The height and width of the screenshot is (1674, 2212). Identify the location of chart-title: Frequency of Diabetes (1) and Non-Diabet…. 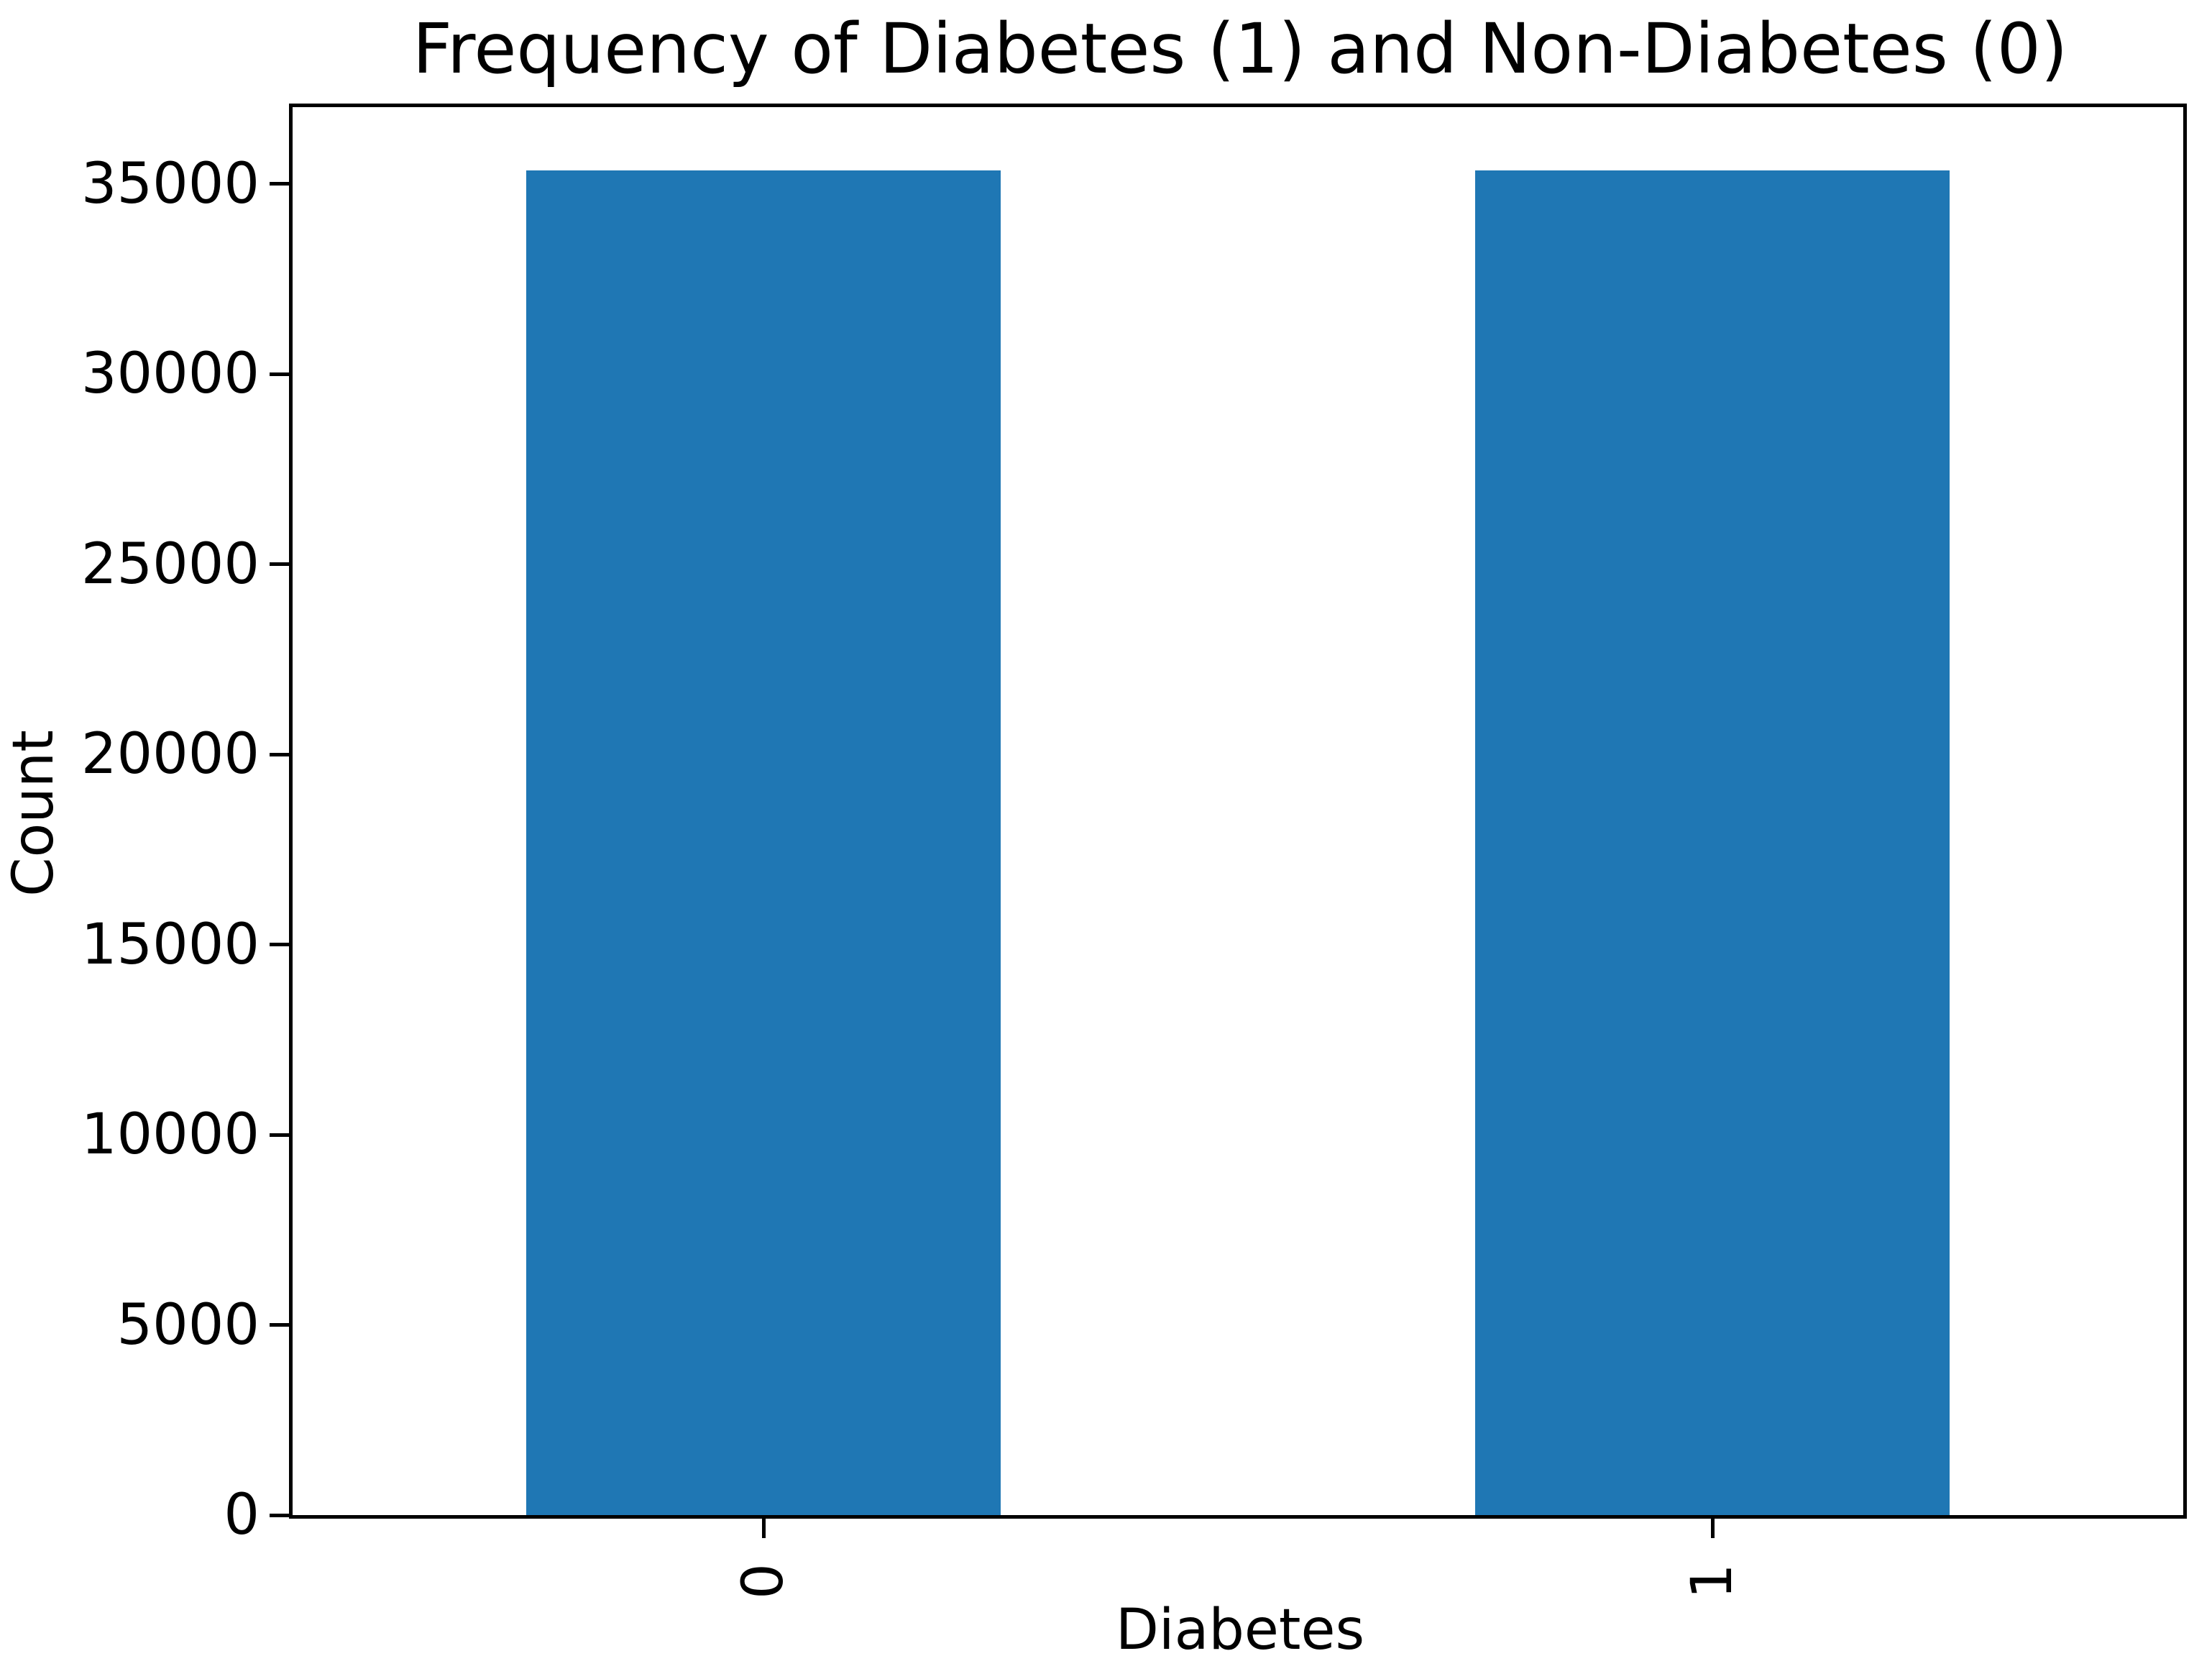
(1240, 49).